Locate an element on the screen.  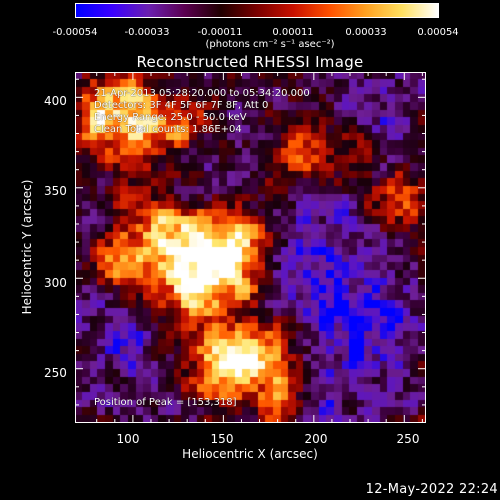
x-tick-label: 250 is located at coordinates (408, 439).